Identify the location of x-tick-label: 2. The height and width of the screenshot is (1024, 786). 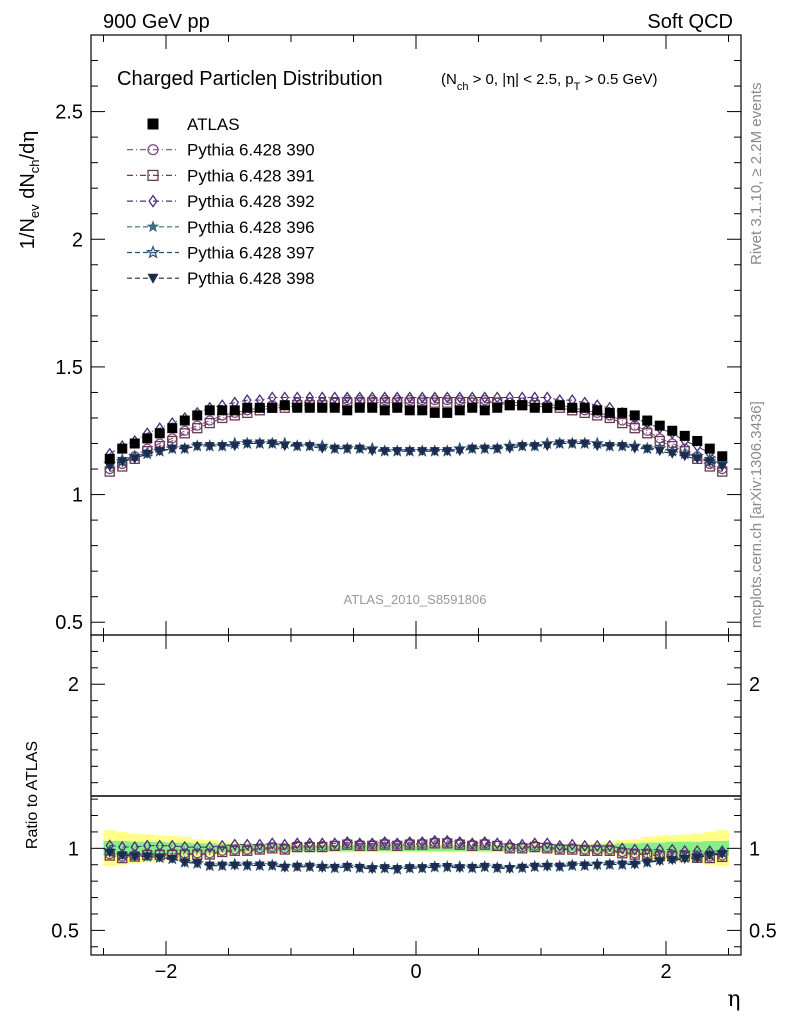
(665, 972).